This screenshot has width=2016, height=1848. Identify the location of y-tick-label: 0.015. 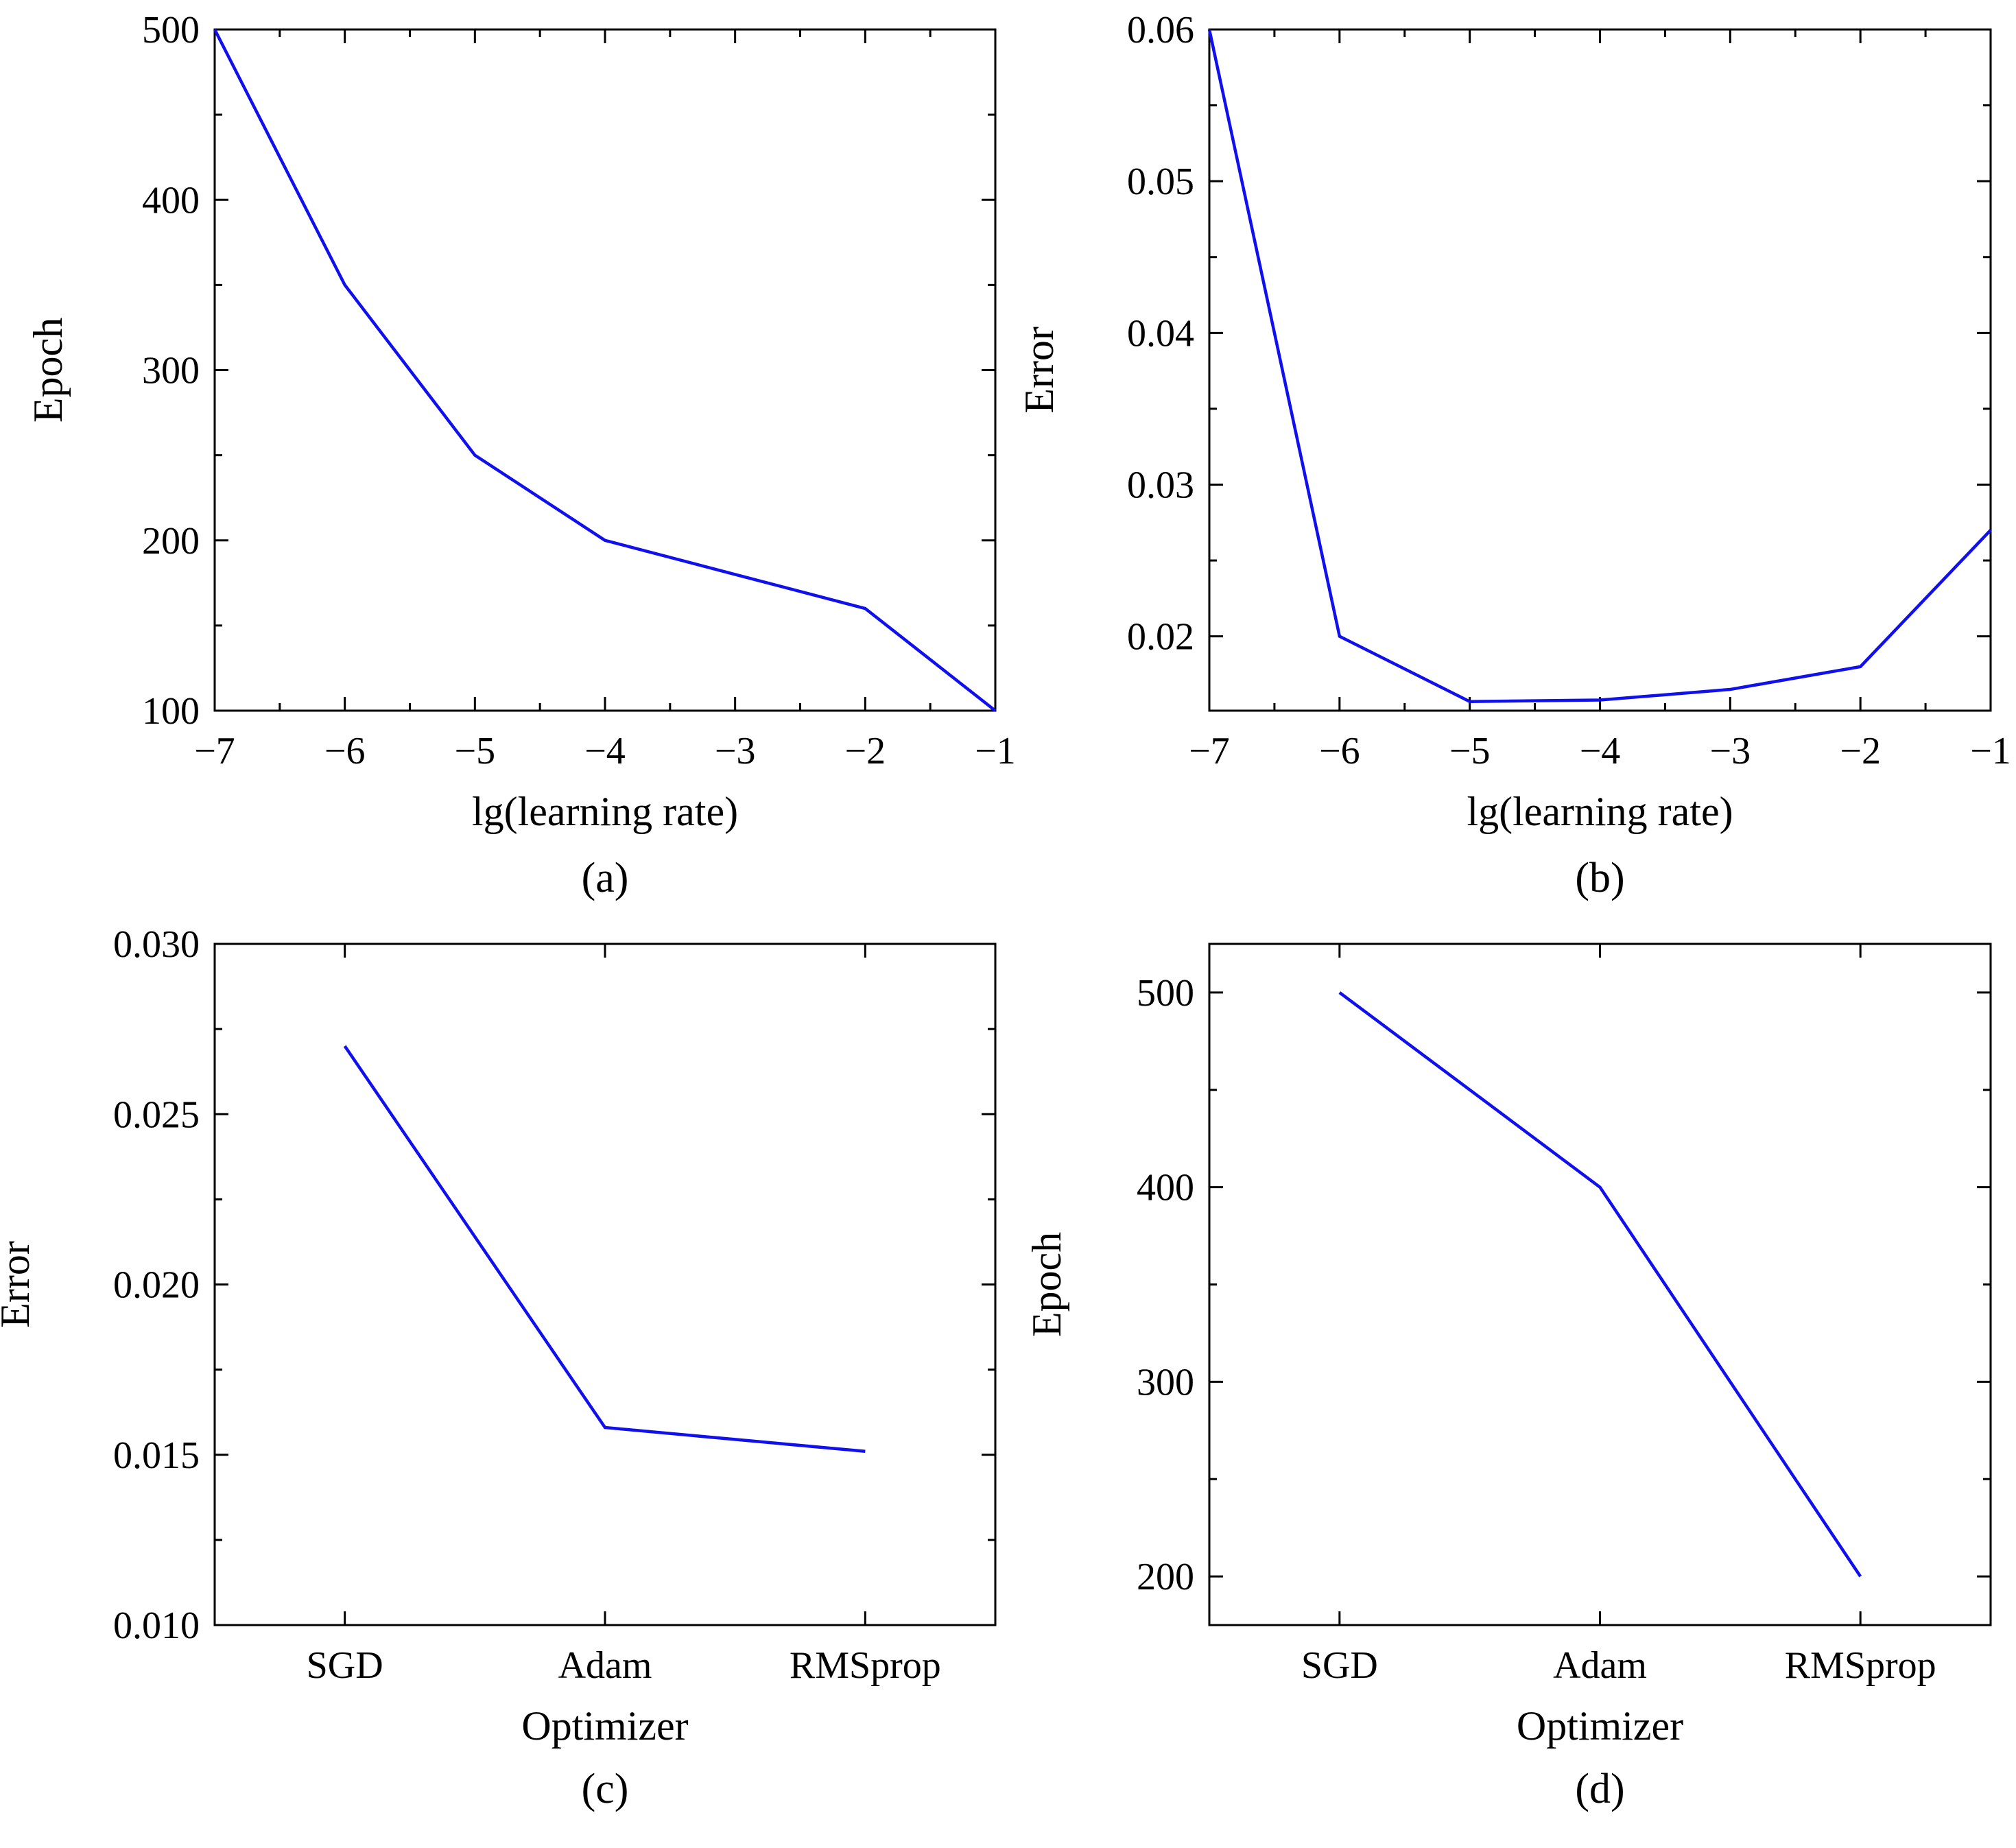
(156, 1456).